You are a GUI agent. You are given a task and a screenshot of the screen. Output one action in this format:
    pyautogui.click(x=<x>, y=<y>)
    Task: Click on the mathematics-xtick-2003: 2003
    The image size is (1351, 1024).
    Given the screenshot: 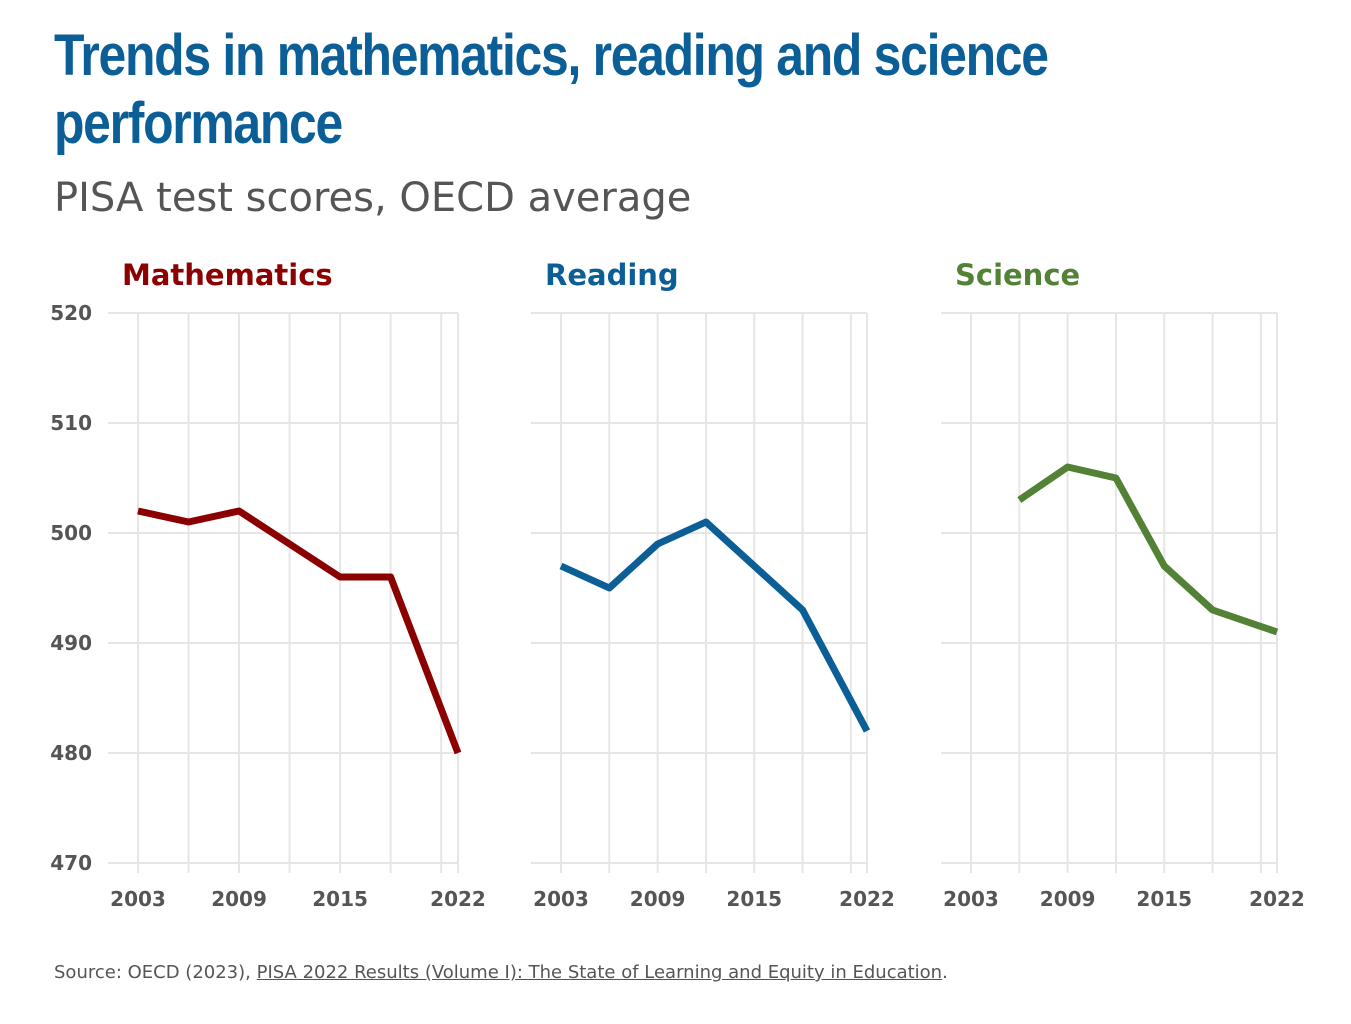 What is the action you would take?
    pyautogui.click(x=138, y=899)
    